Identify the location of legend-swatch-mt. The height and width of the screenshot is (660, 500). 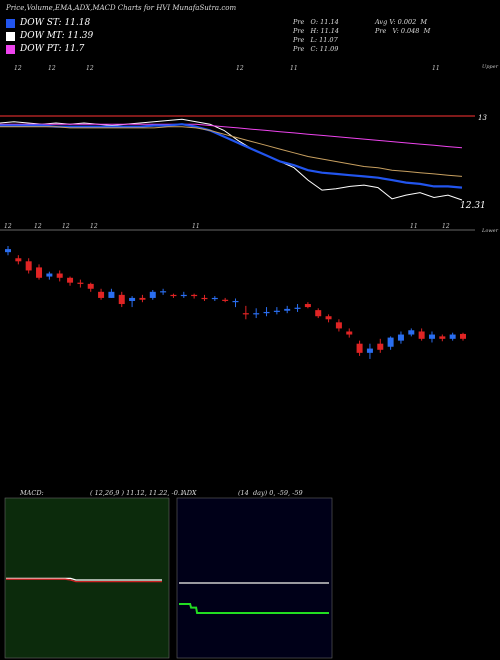
(10, 36).